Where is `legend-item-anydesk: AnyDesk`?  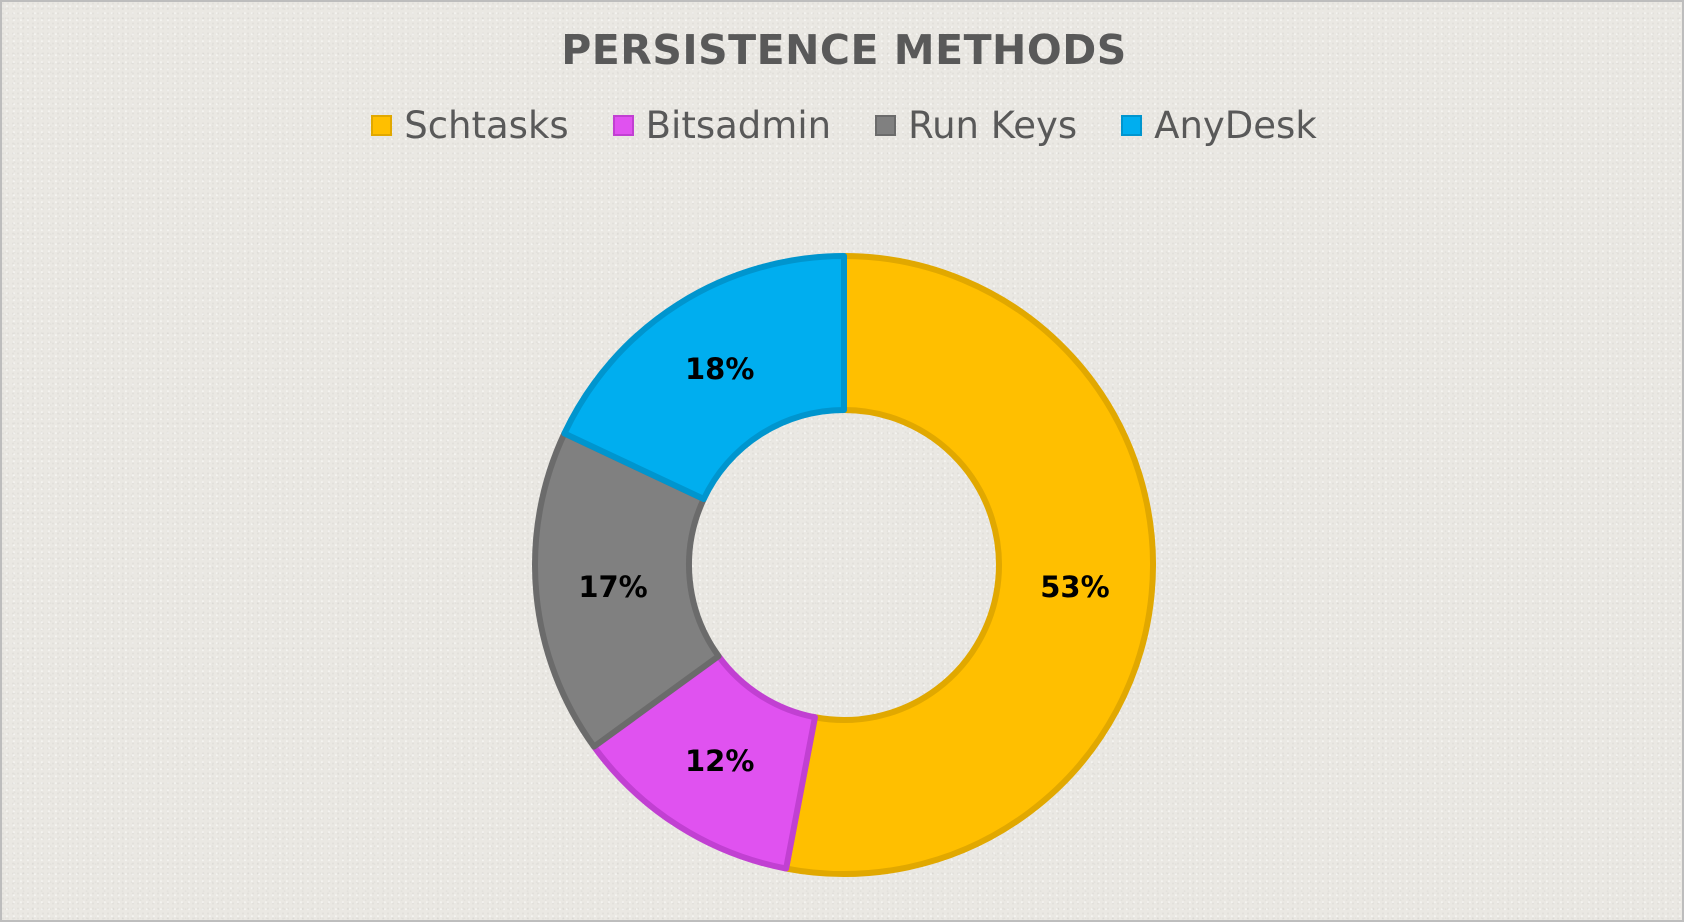 legend-item-anydesk: AnyDesk is located at coordinates (1219, 125).